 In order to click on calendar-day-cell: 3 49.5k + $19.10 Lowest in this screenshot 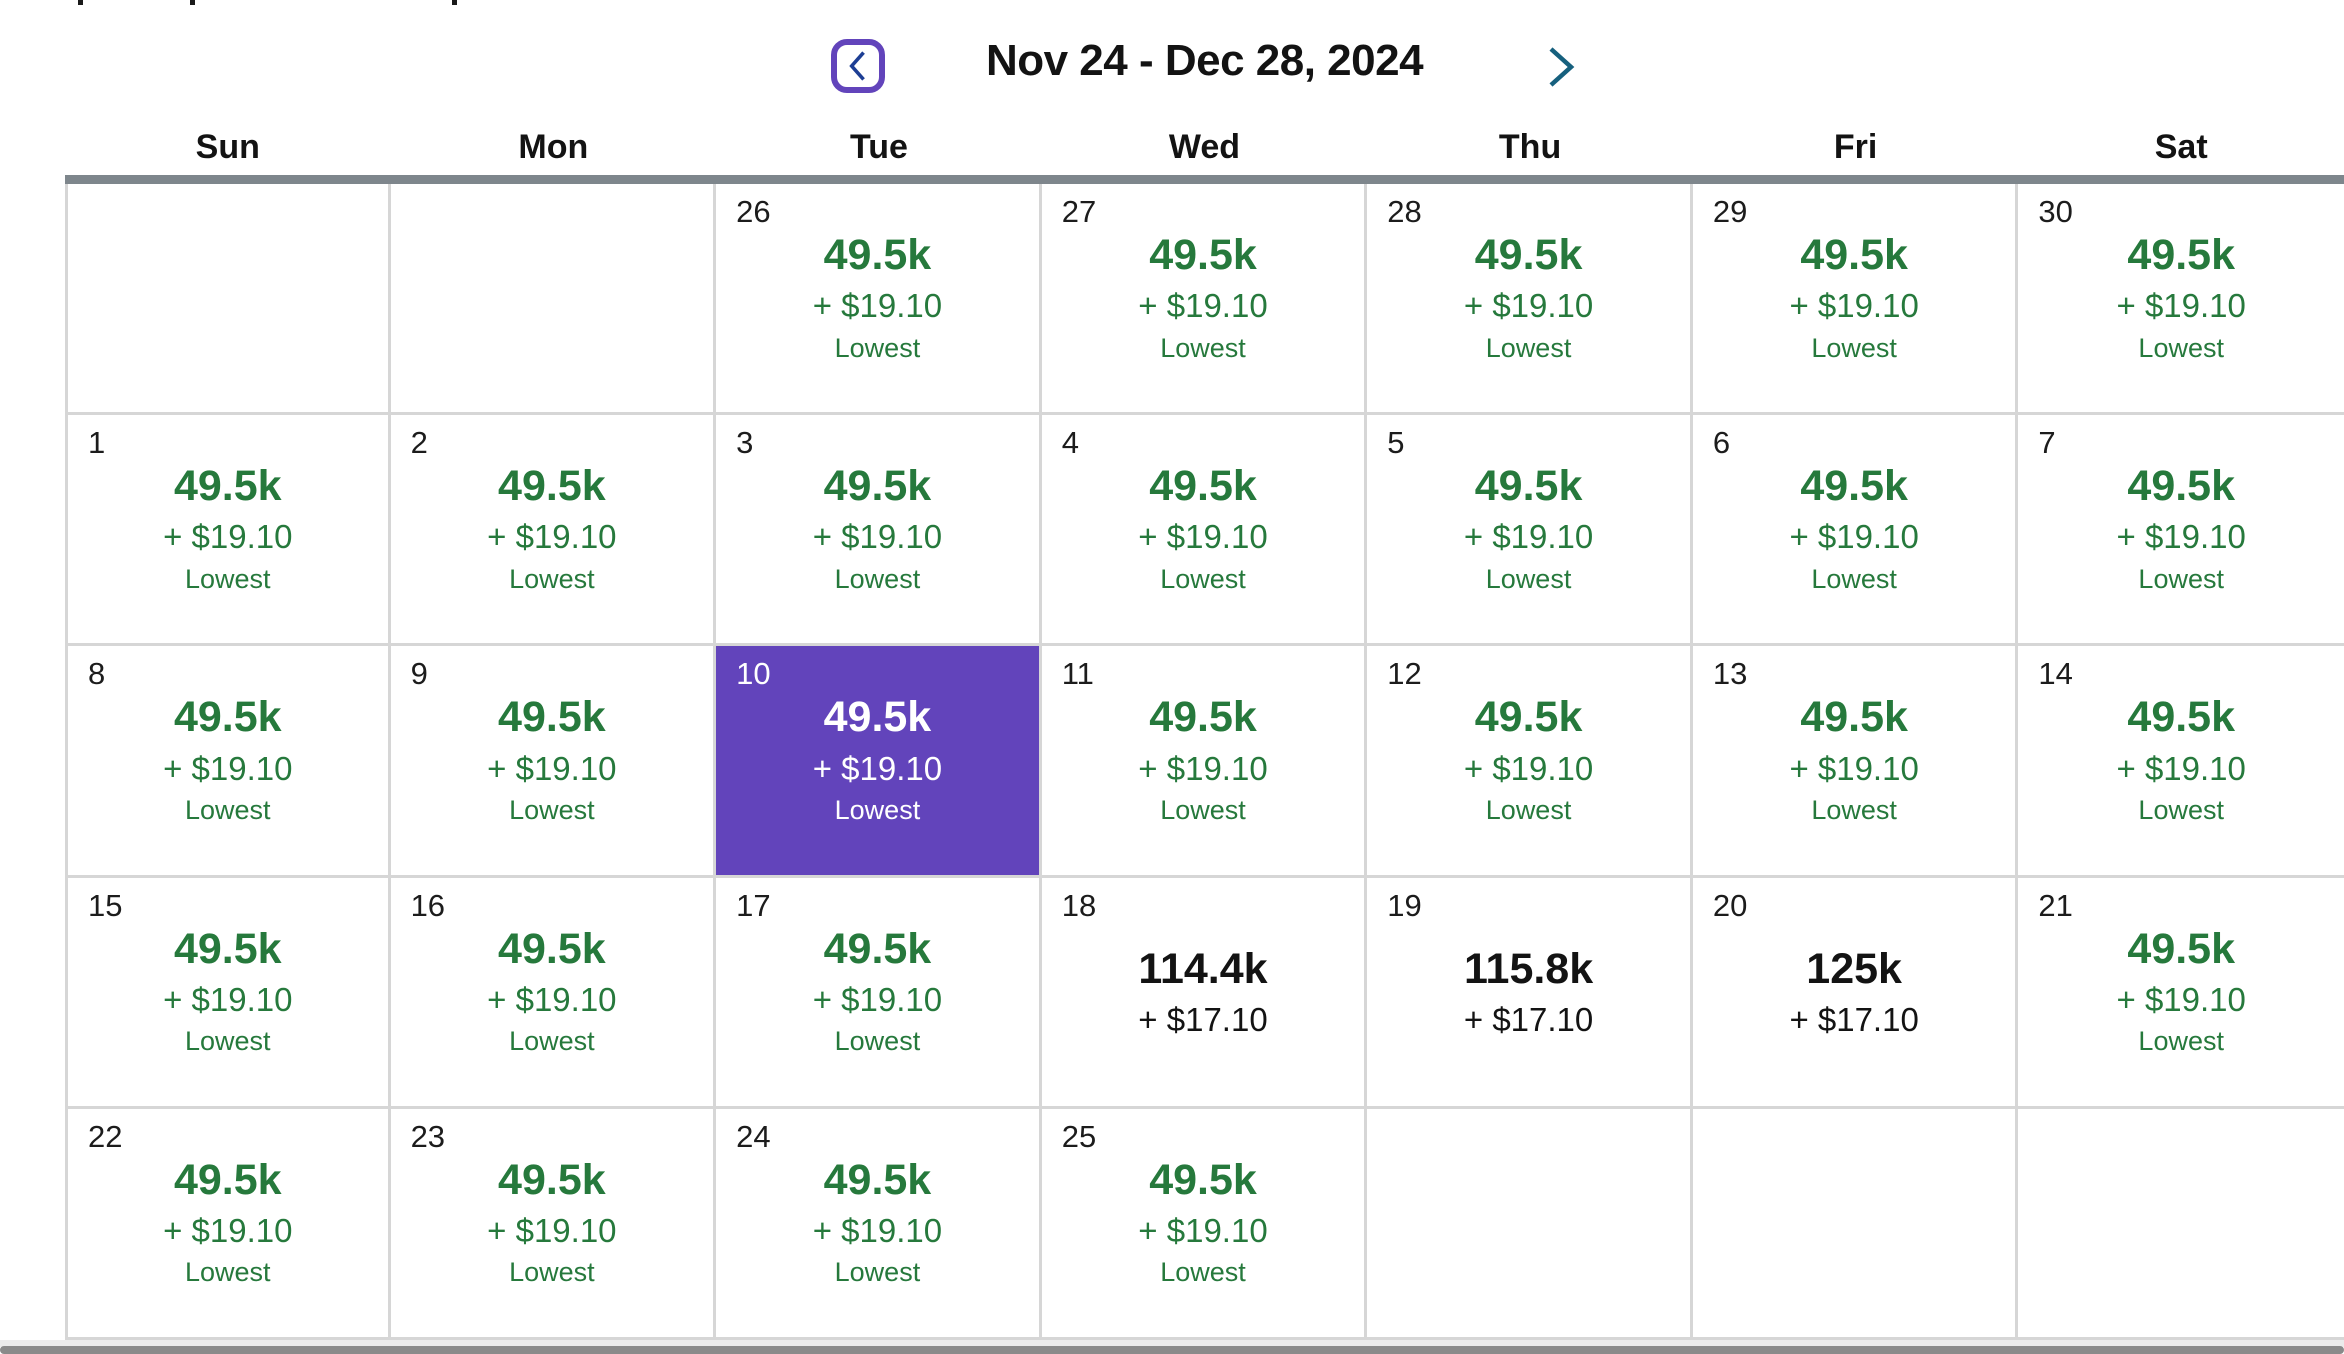, I will do `click(879, 531)`.